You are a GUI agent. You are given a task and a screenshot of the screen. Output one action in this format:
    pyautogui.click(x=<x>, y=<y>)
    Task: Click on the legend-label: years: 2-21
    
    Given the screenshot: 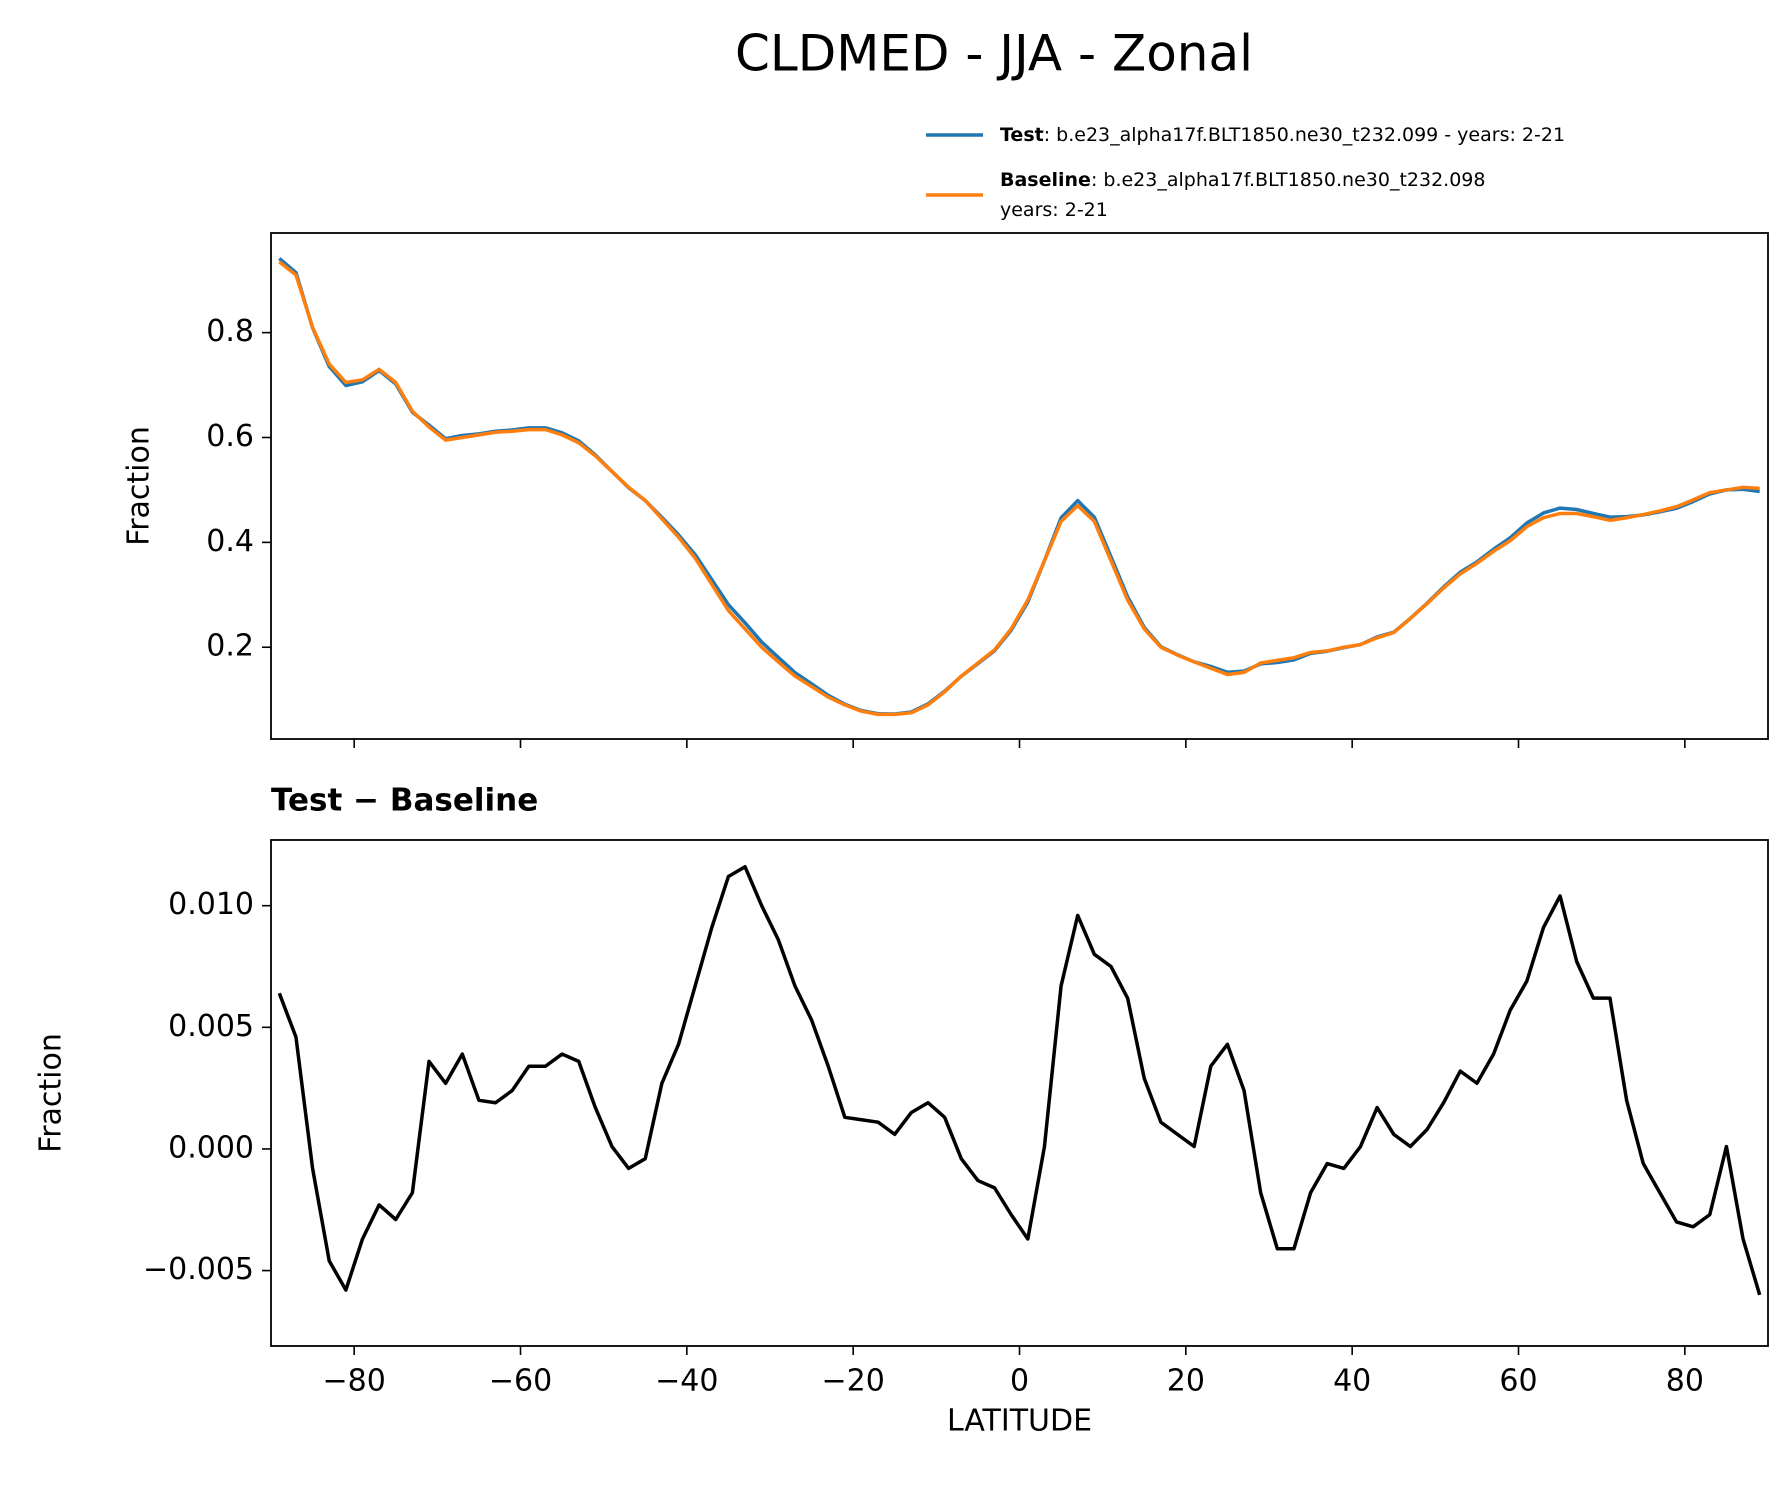 What is the action you would take?
    pyautogui.click(x=1054, y=210)
    